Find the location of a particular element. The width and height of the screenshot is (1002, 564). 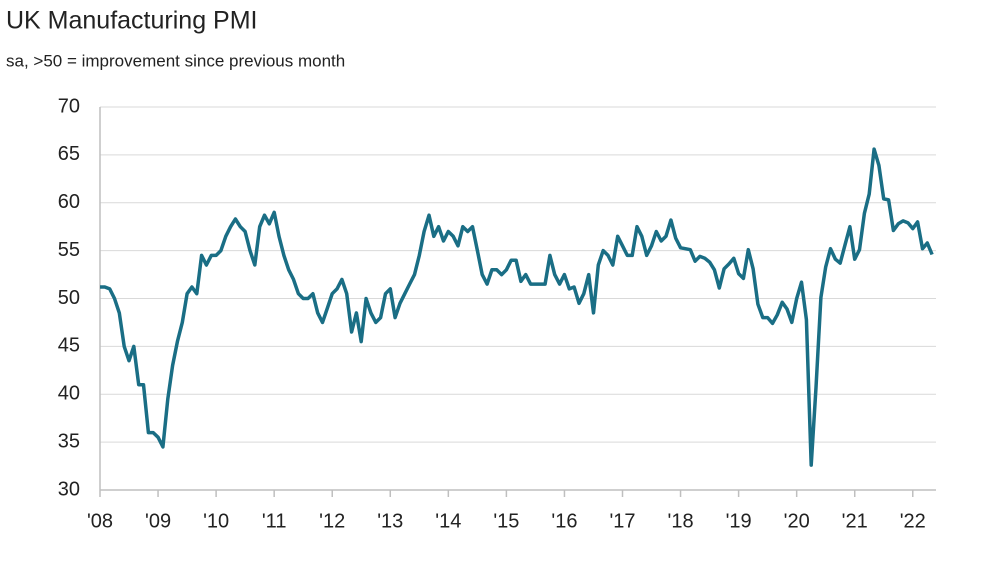

y-tick-label: 60 is located at coordinates (69, 202).